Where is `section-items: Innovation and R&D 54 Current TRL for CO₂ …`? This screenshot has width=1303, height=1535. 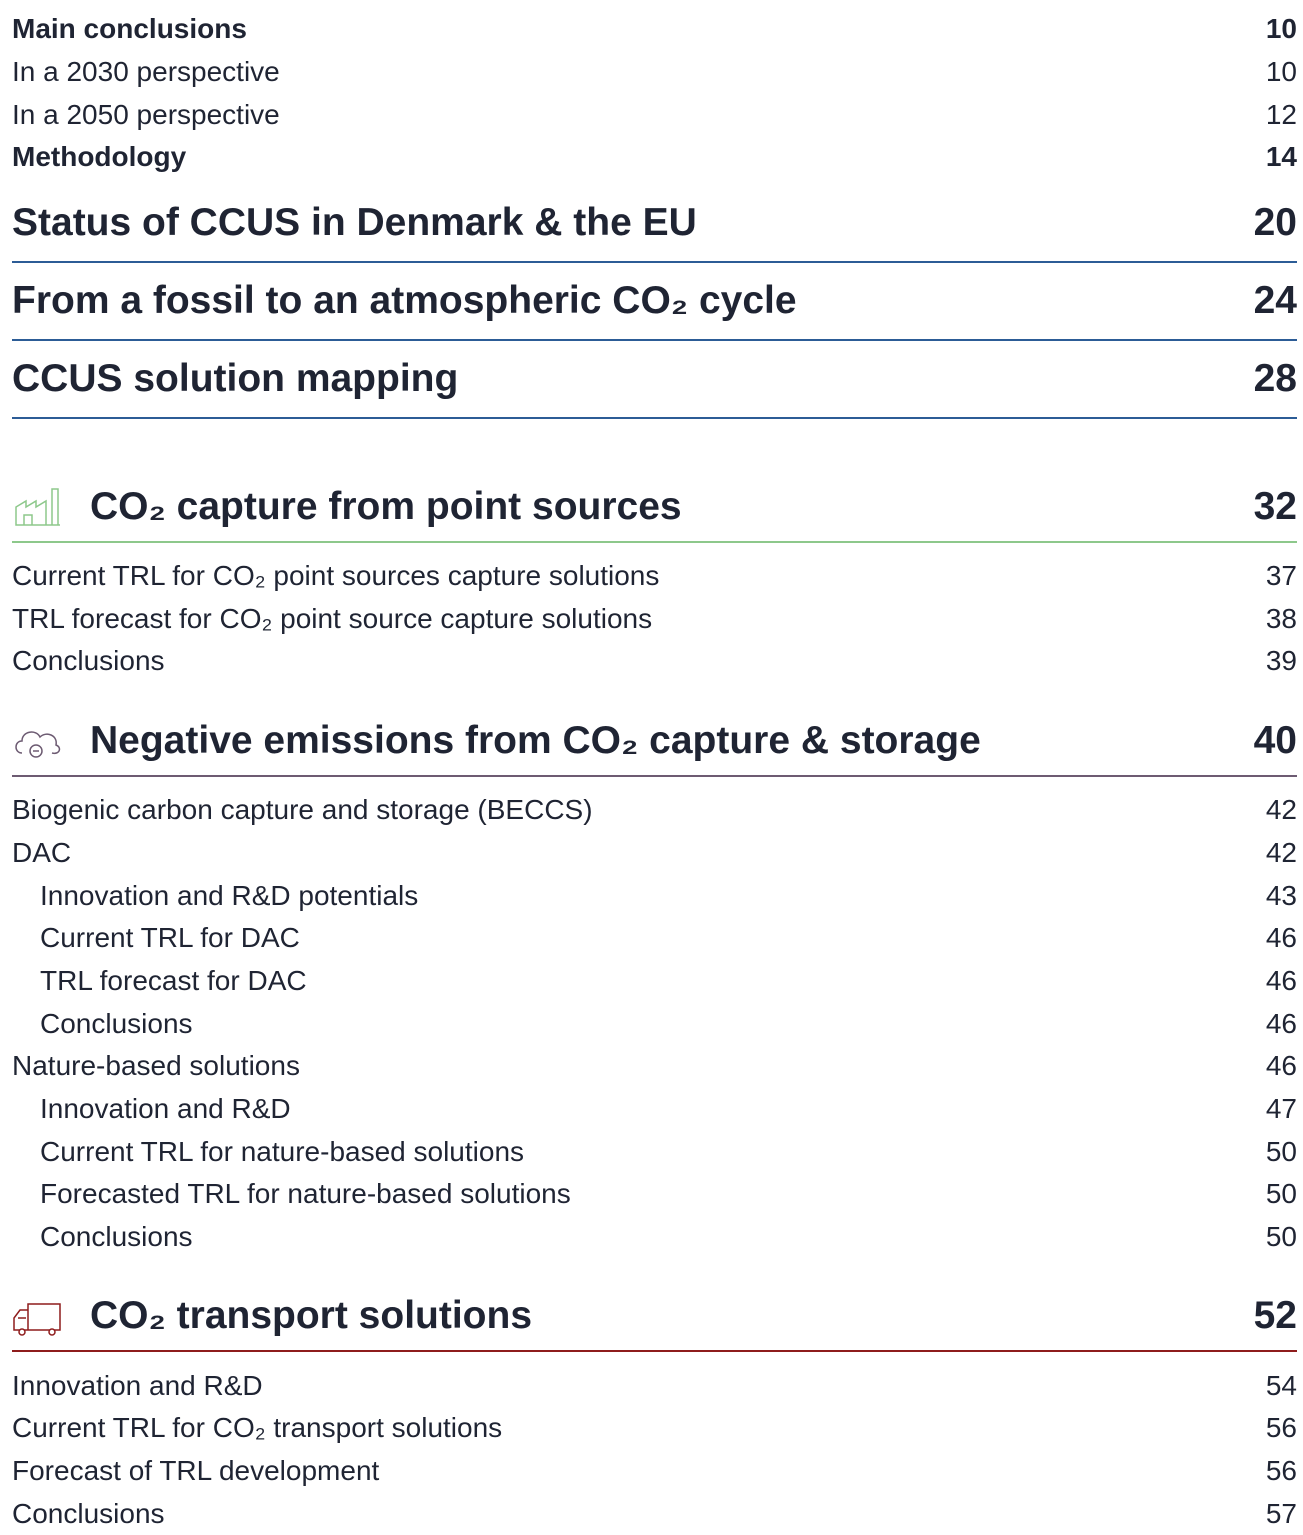
section-items: Innovation and R&D 54 Current TRL for CO₂ … is located at coordinates (654, 1449).